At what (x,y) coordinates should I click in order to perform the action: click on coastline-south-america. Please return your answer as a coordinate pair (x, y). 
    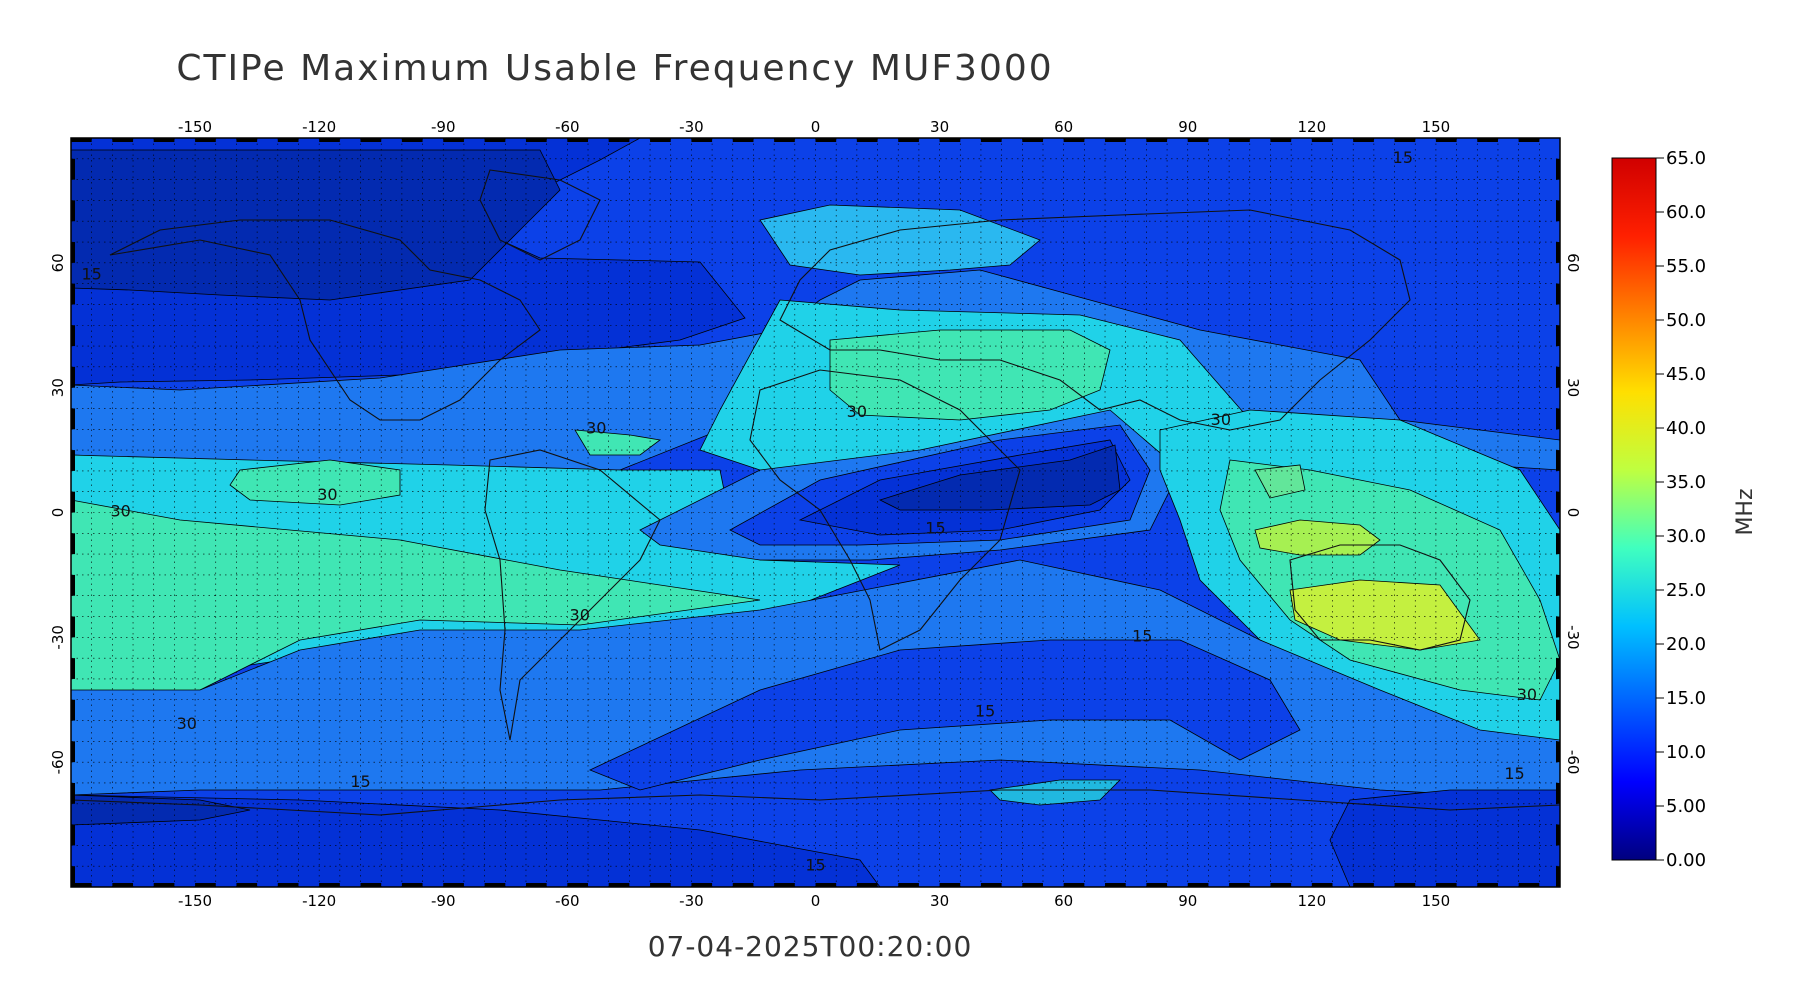
    Looking at the image, I should click on (572, 595).